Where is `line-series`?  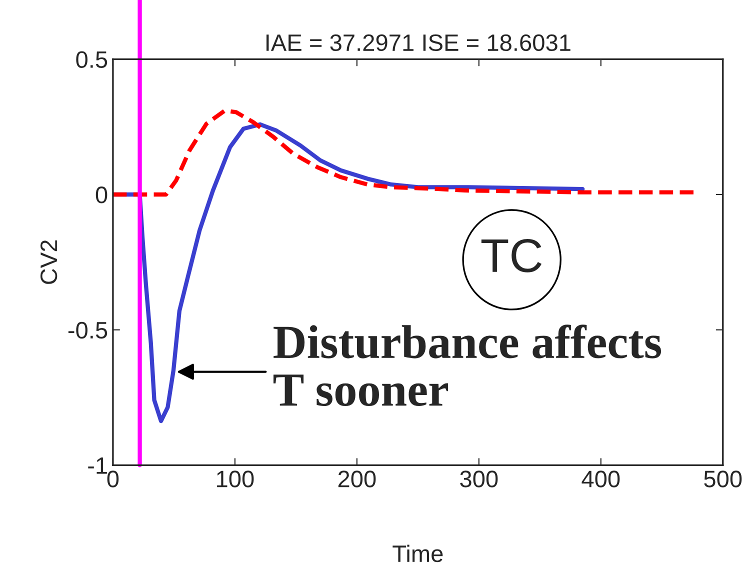 line-series is located at coordinates (404, 152).